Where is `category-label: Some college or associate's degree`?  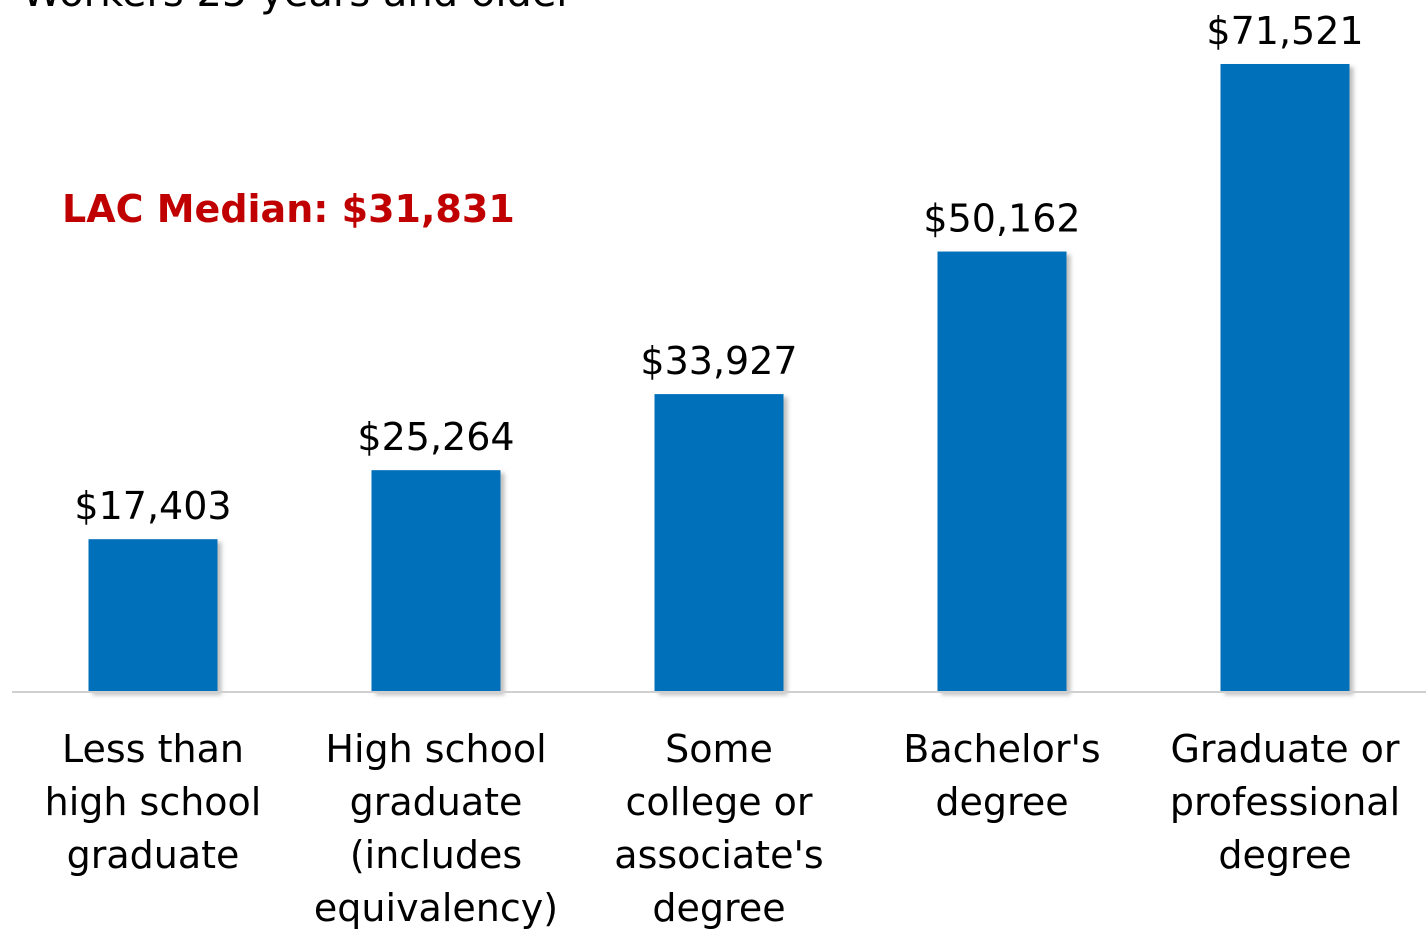 category-label: Some college or associate's degree is located at coordinates (718, 828).